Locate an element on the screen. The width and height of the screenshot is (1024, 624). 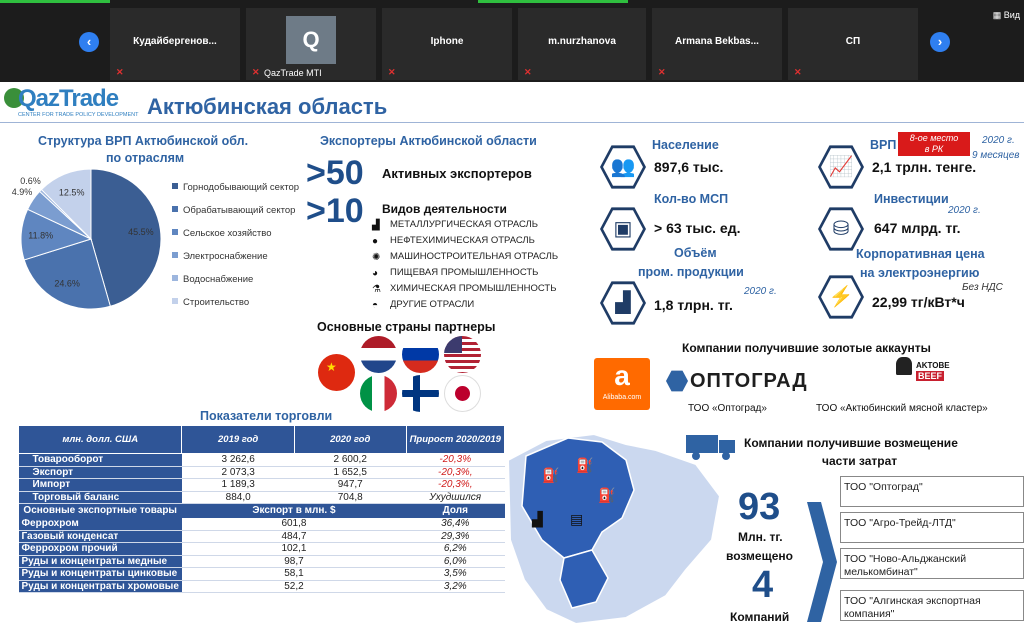
oil-pump-icon: ⛽ is located at coordinates (584, 465).